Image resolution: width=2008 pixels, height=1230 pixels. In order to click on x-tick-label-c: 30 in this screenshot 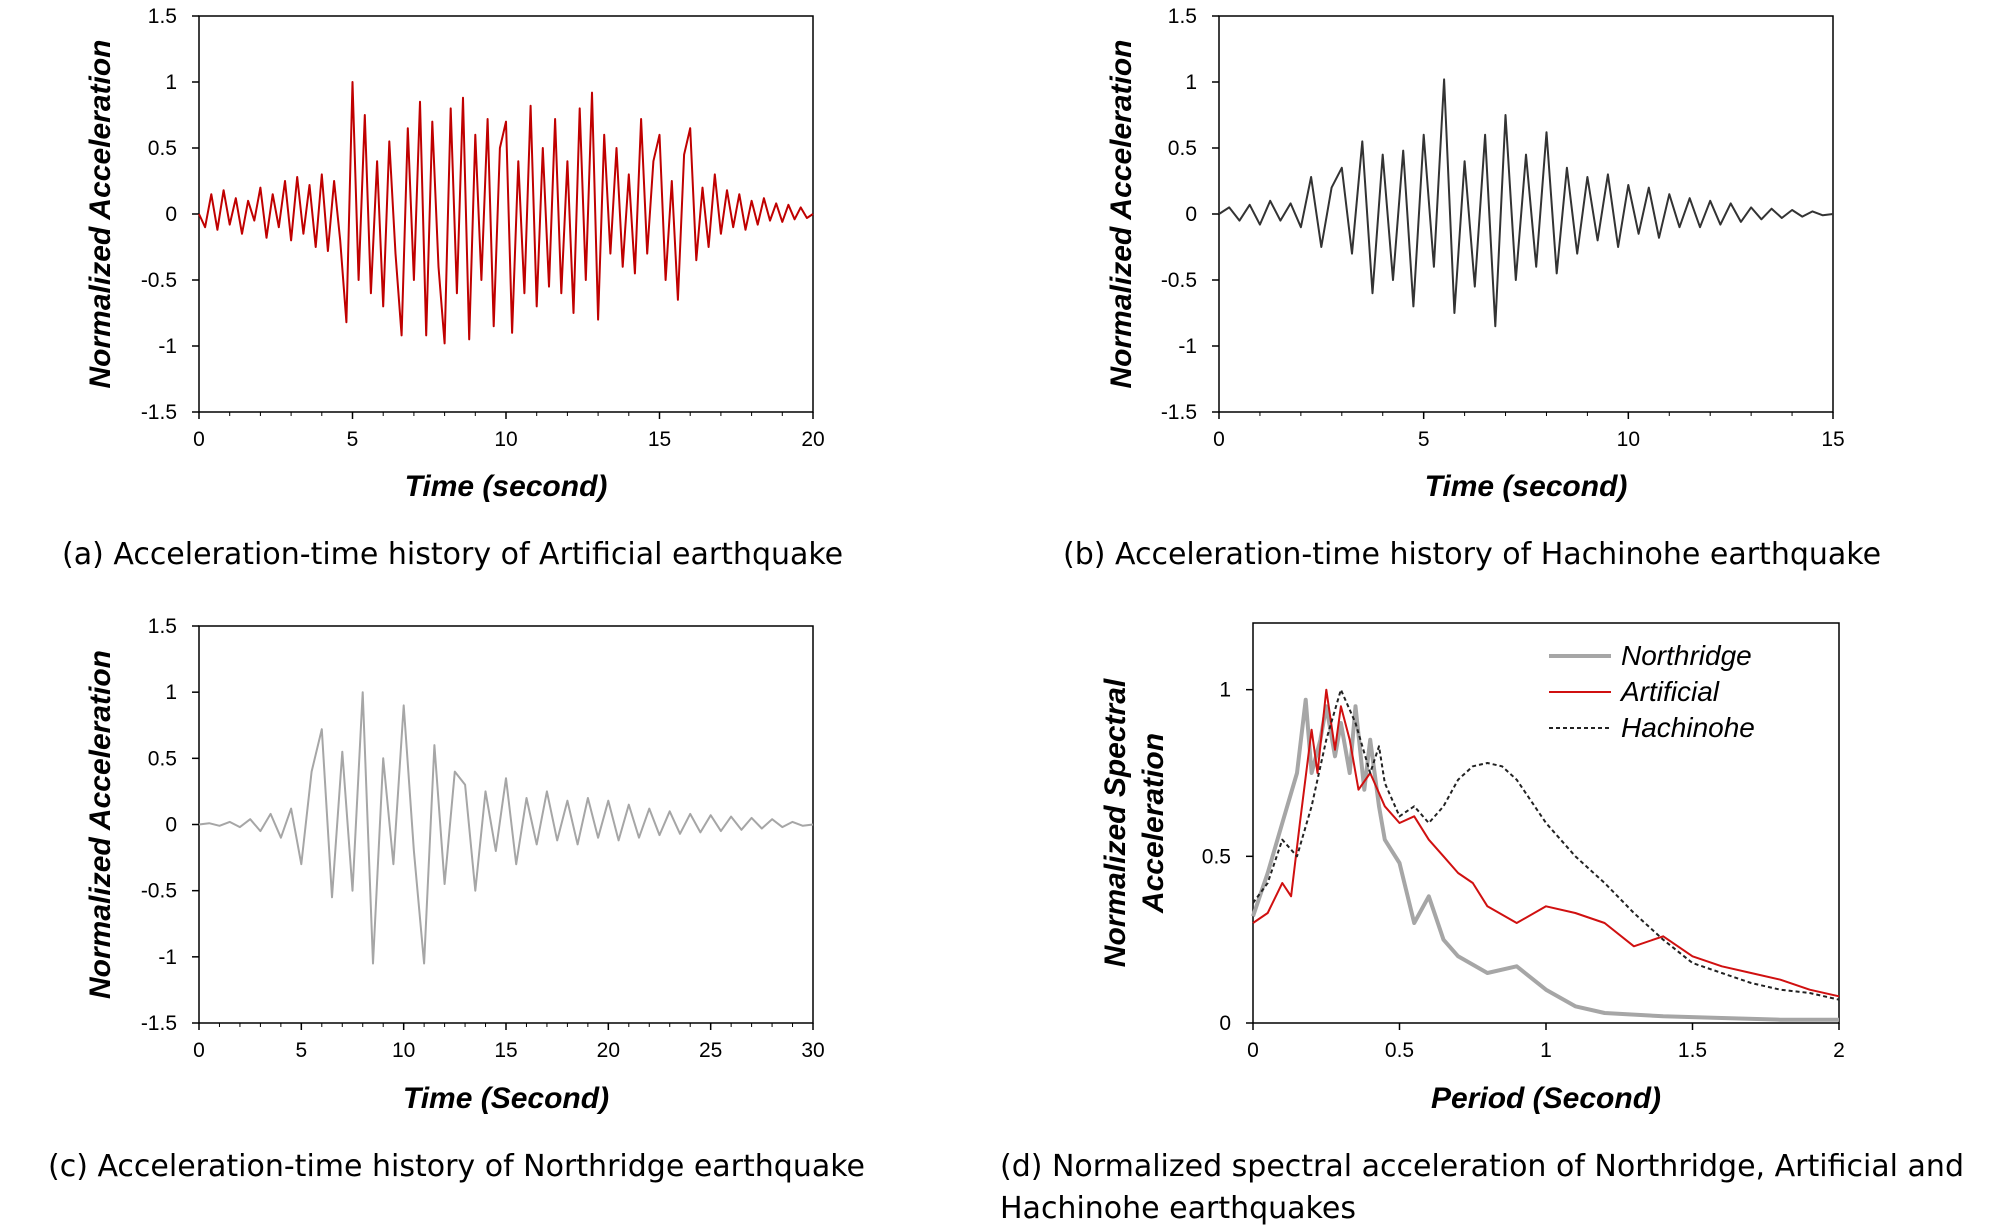, I will do `click(812, 1050)`.